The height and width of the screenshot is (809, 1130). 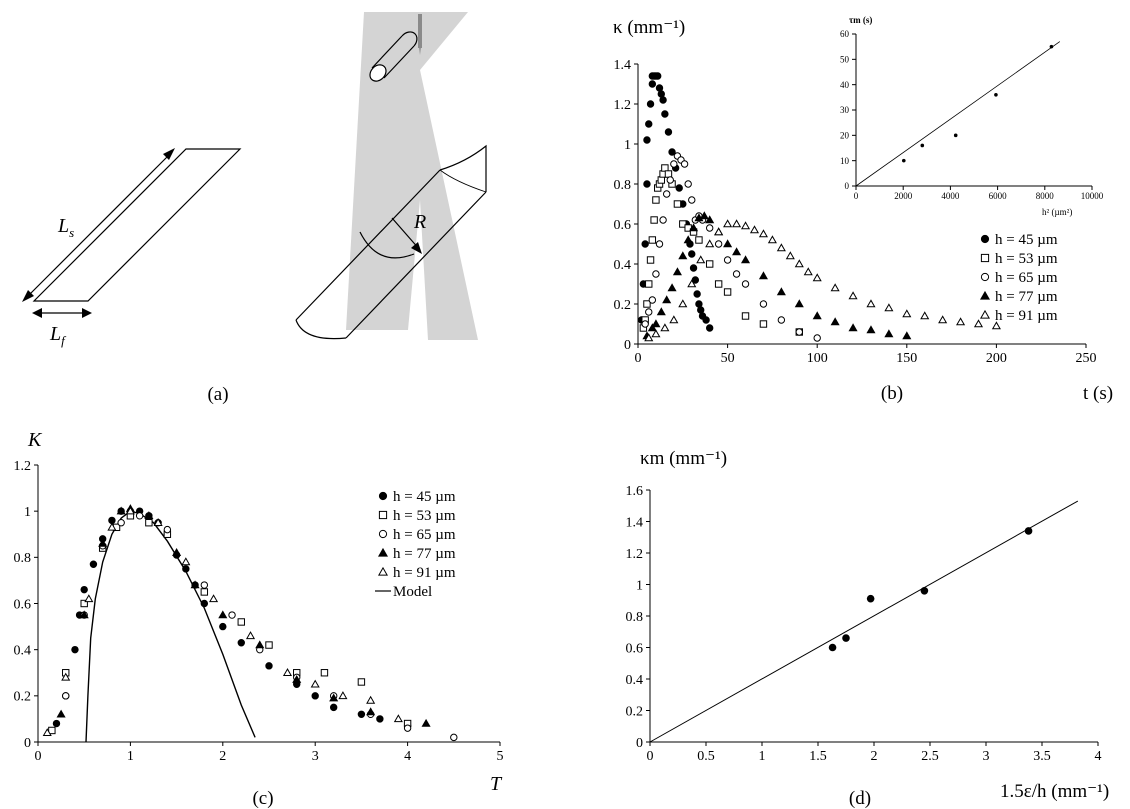 What do you see at coordinates (864, 621) in the screenshot?
I see `plot-d-points` at bounding box center [864, 621].